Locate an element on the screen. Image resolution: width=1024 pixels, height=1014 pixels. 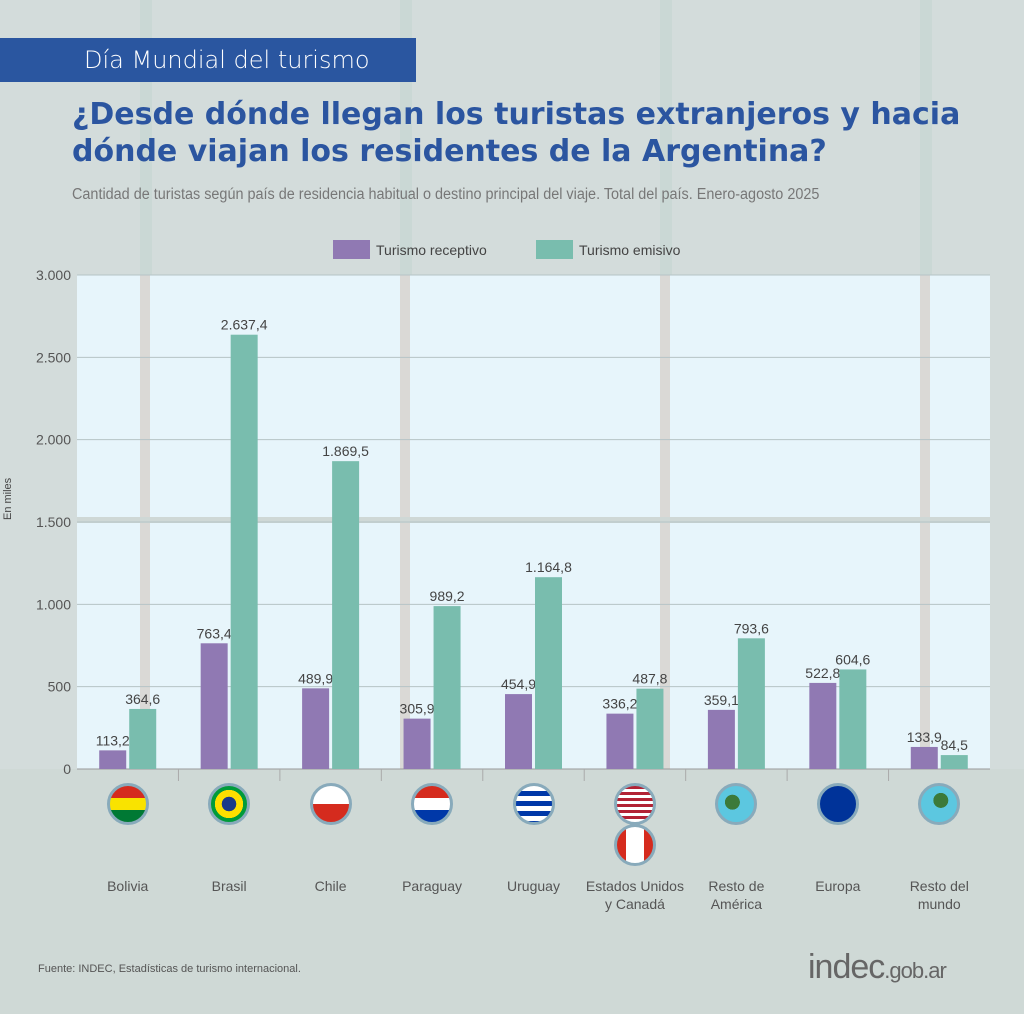
y-tick-label: 1.000 is located at coordinates (53, 604).